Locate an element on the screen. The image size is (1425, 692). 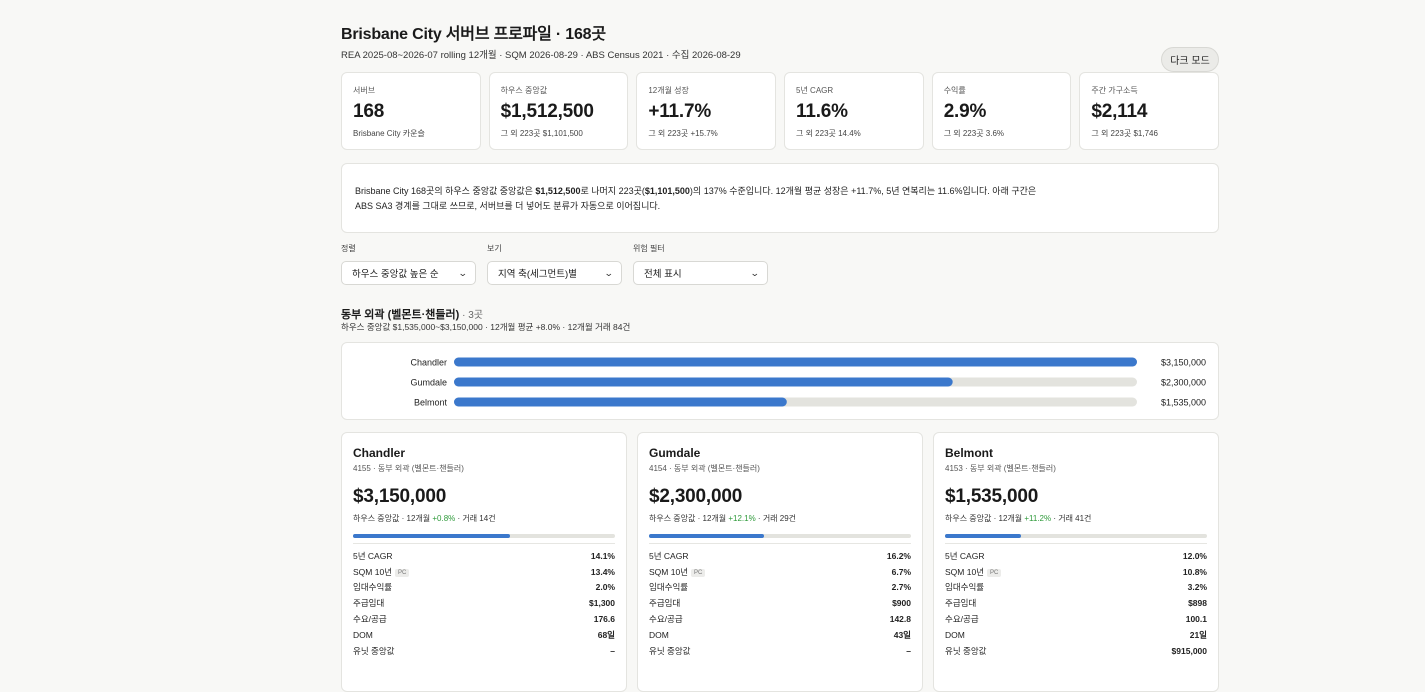
suburb-info: 하우스 중앙값 · 12개월 +0.8% · 거래 14건 is located at coordinates (484, 518).